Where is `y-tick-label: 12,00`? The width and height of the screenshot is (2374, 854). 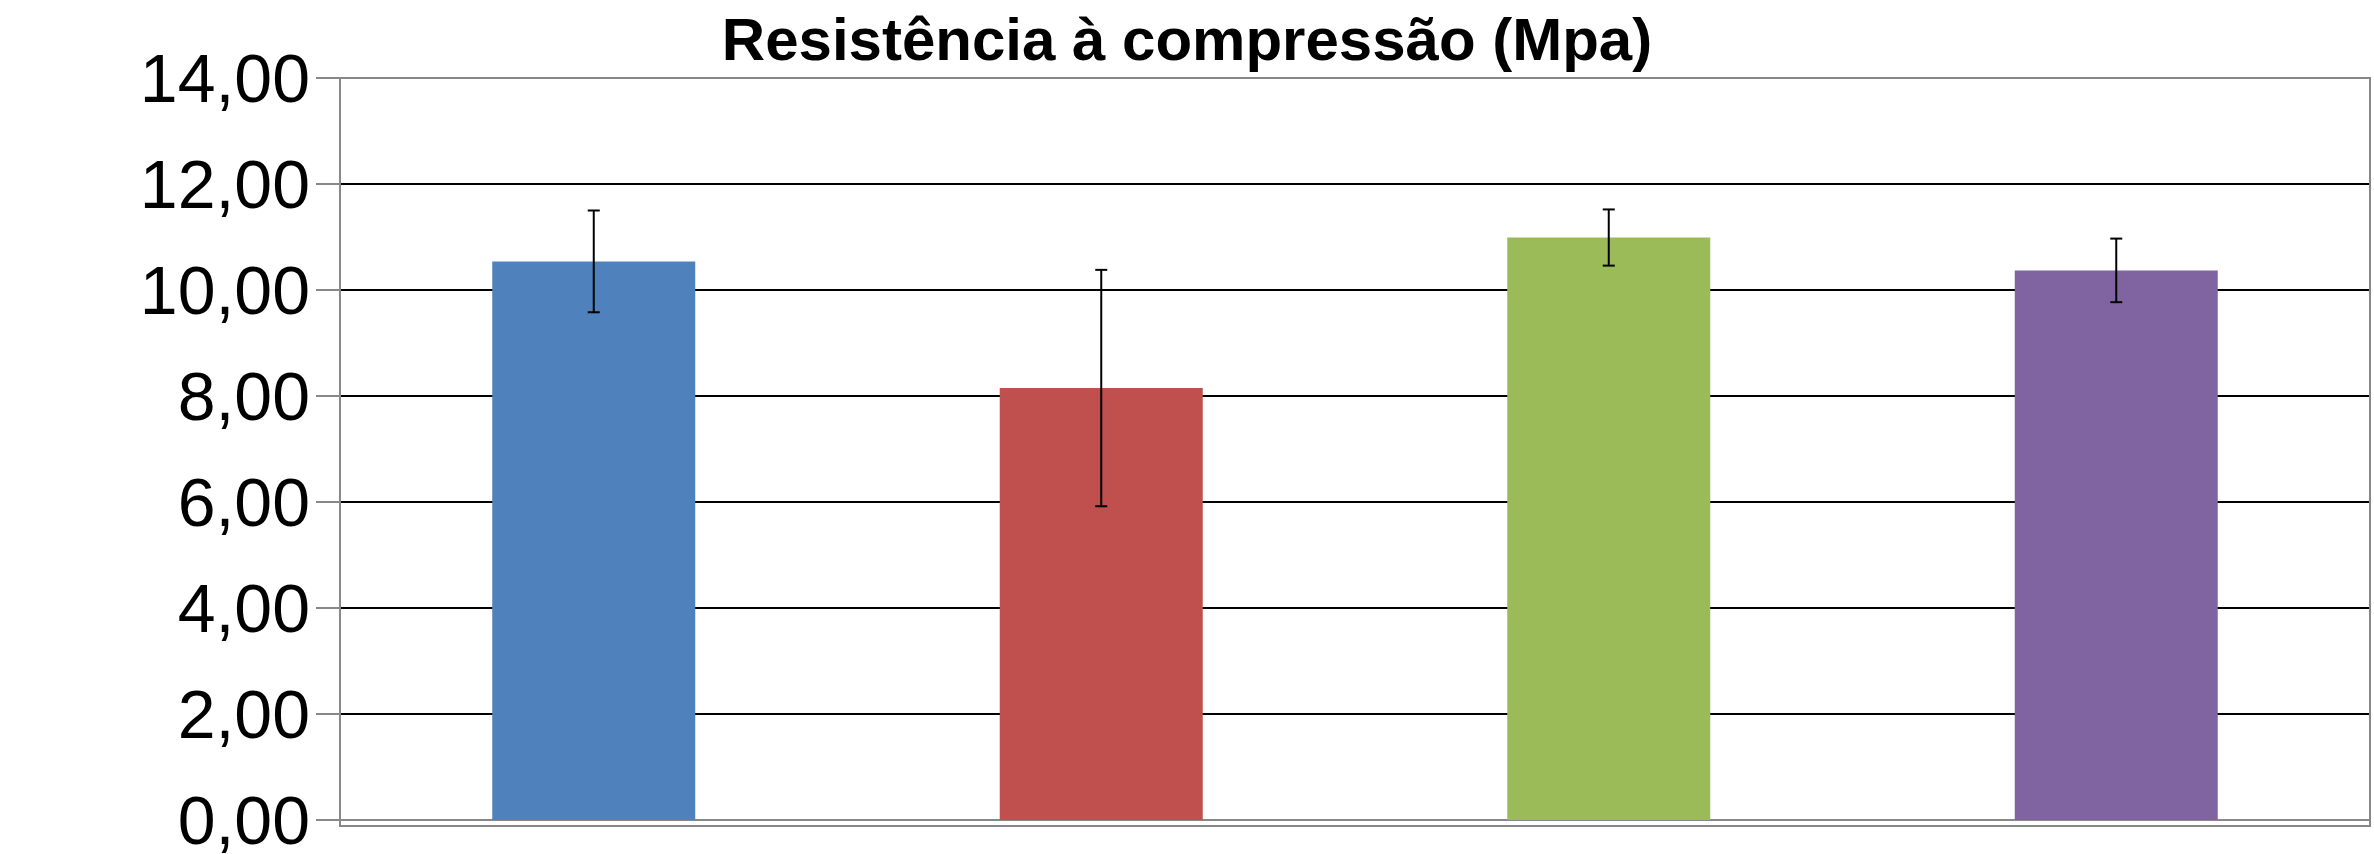 y-tick-label: 12,00 is located at coordinates (224, 184).